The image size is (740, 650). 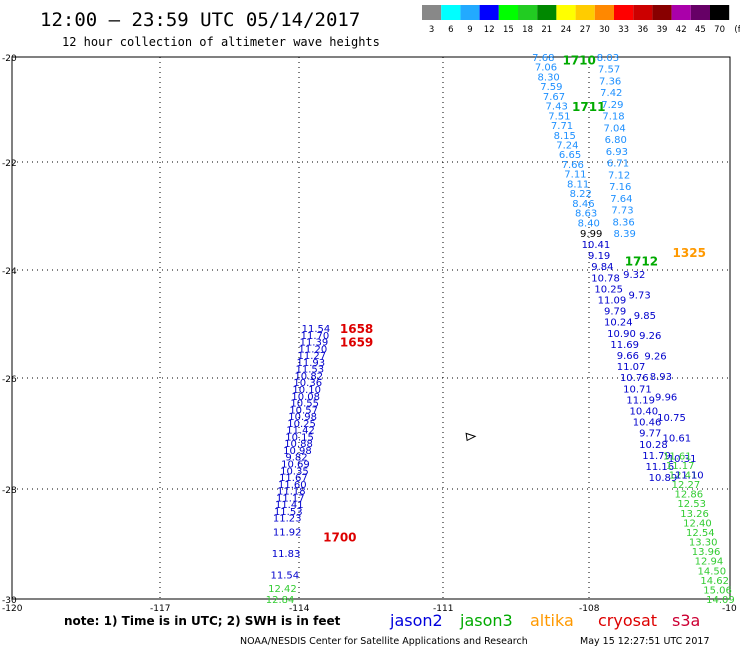 I want to click on lon-label-117: -117, so click(x=160, y=609).